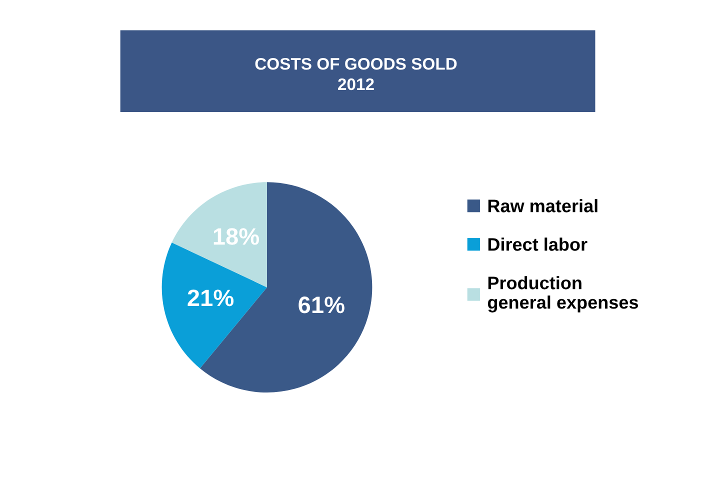  I want to click on legend-label: Direct labor, so click(538, 244).